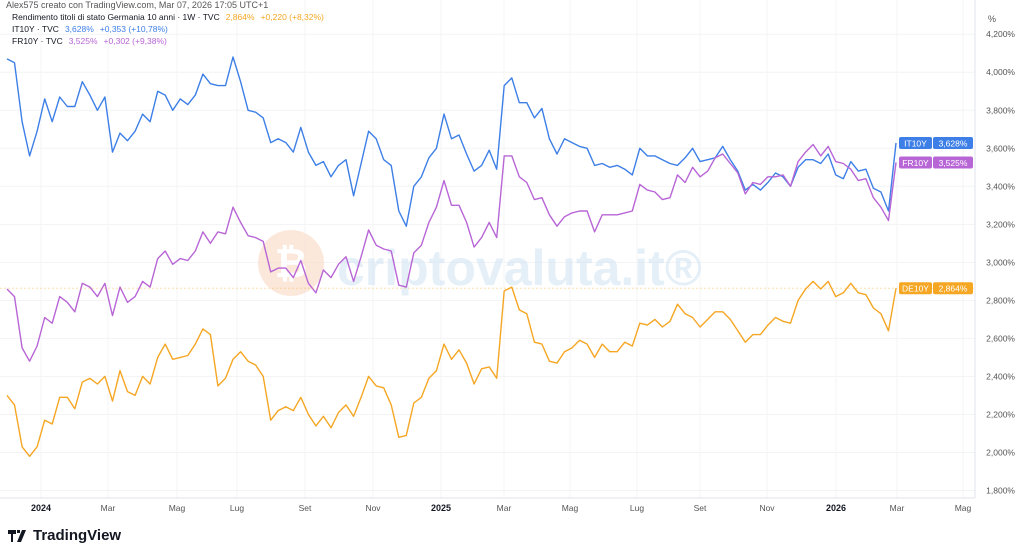 Image resolution: width=1024 pixels, height=546 pixels. I want to click on x-tick-label: 2025, so click(441, 508).